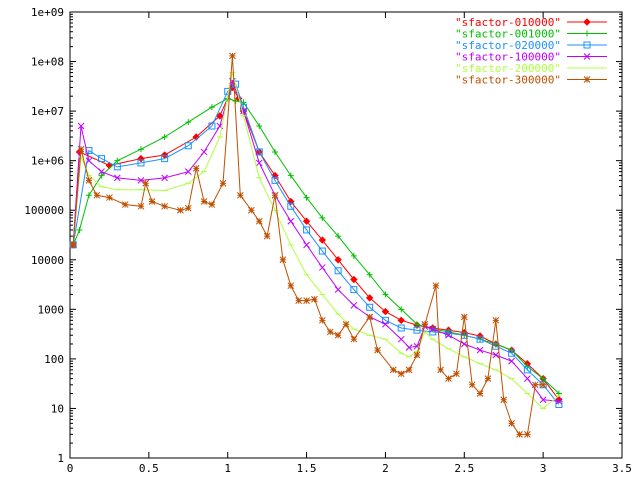 This screenshot has height=480, width=640. What do you see at coordinates (508, 80) in the screenshot?
I see `legend-label: "sfactor-300000"` at bounding box center [508, 80].